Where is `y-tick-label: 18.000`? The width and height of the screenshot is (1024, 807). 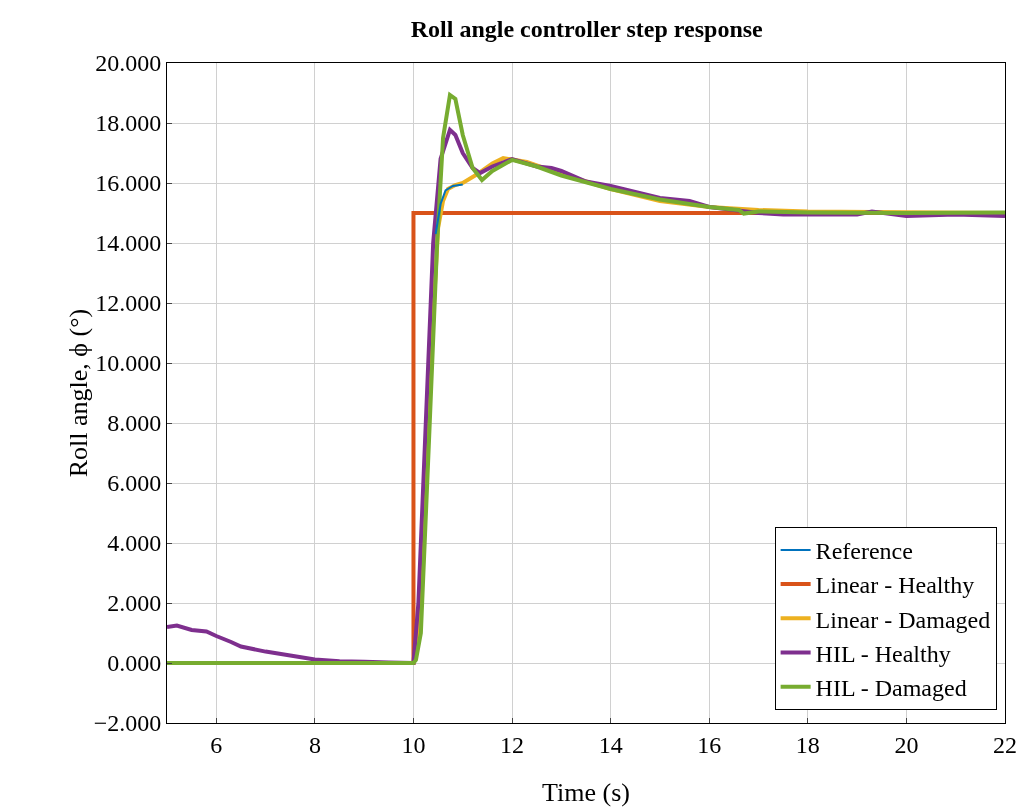 y-tick-label: 18.000 is located at coordinates (128, 123).